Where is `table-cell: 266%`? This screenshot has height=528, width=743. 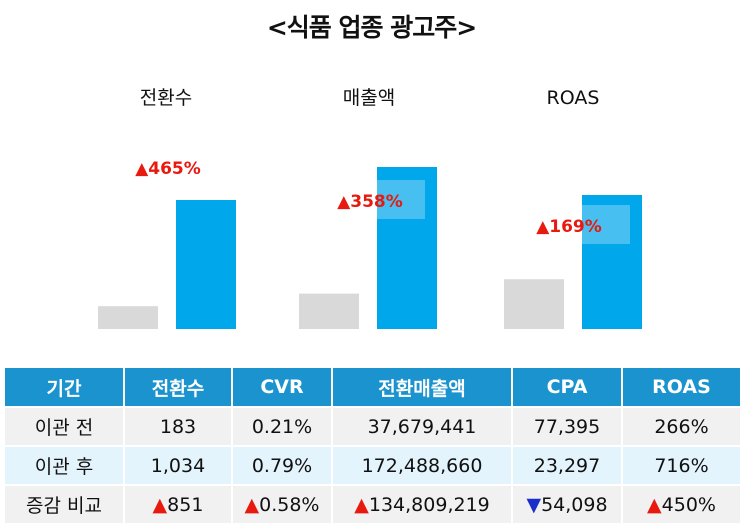
table-cell: 266% is located at coordinates (681, 426).